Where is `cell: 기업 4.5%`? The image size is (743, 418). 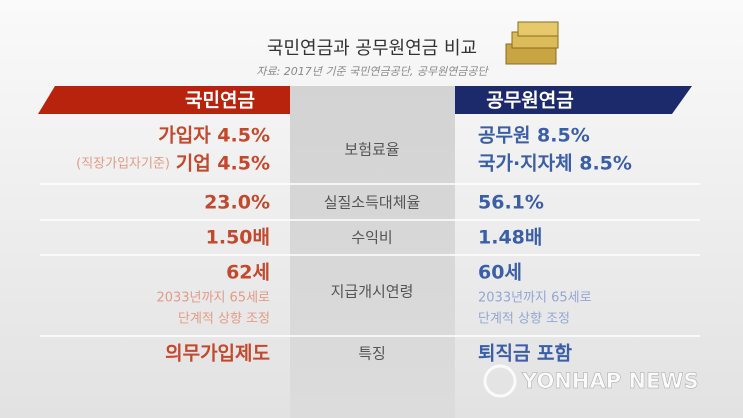
cell: 기업 4.5% is located at coordinates (223, 164).